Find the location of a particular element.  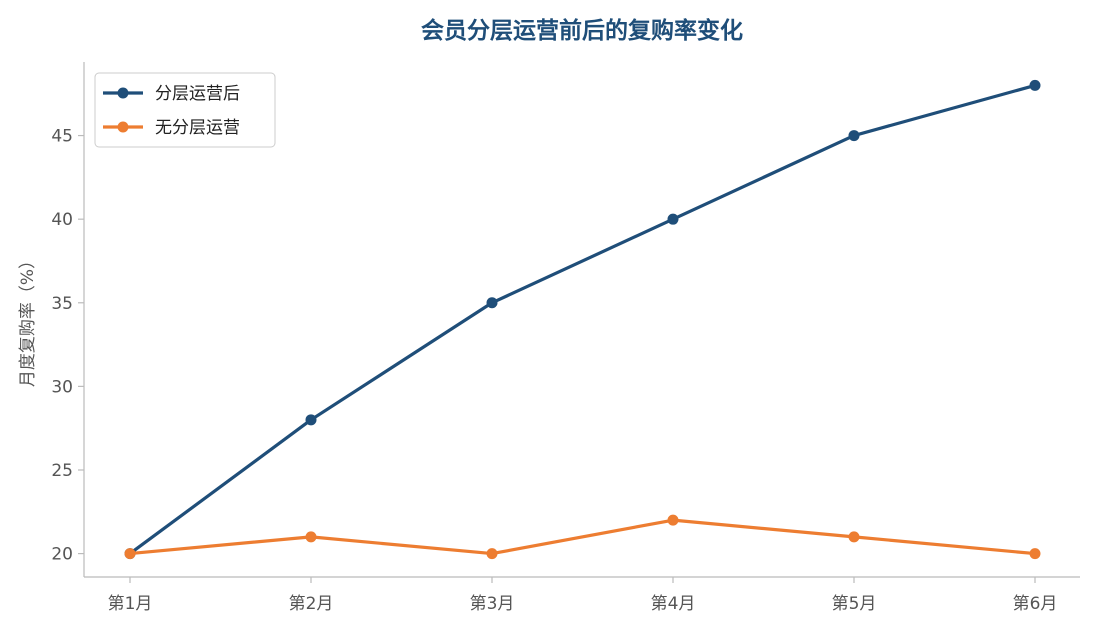

y-tick-label: 40 is located at coordinates (62, 220).